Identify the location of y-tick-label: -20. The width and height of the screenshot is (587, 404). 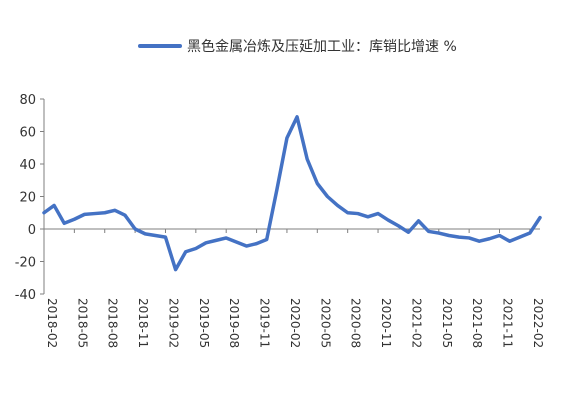
(25, 263).